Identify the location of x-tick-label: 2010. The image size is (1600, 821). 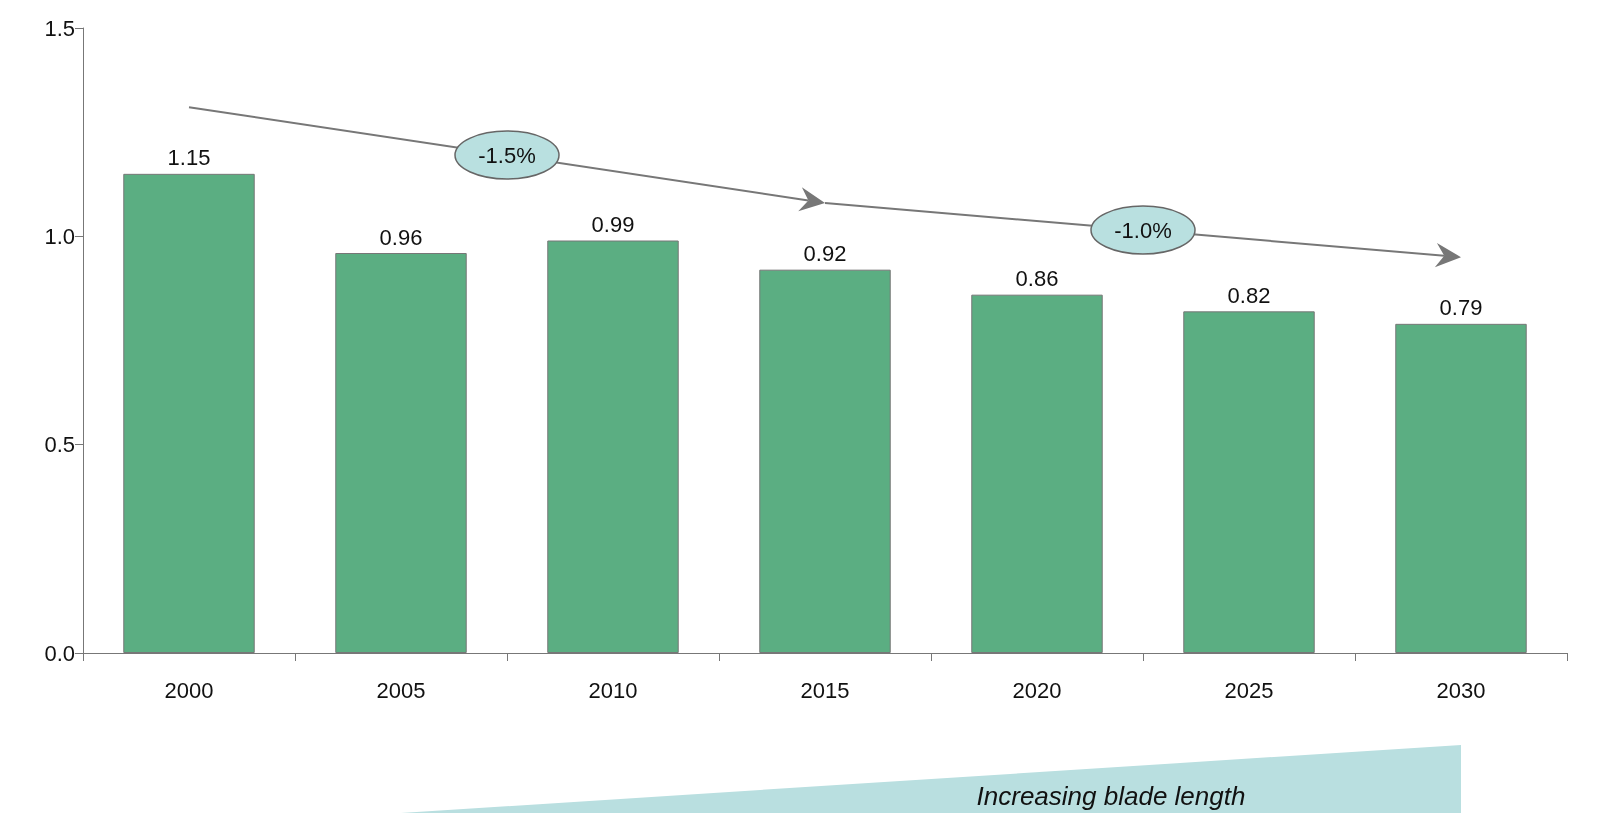
(613, 690).